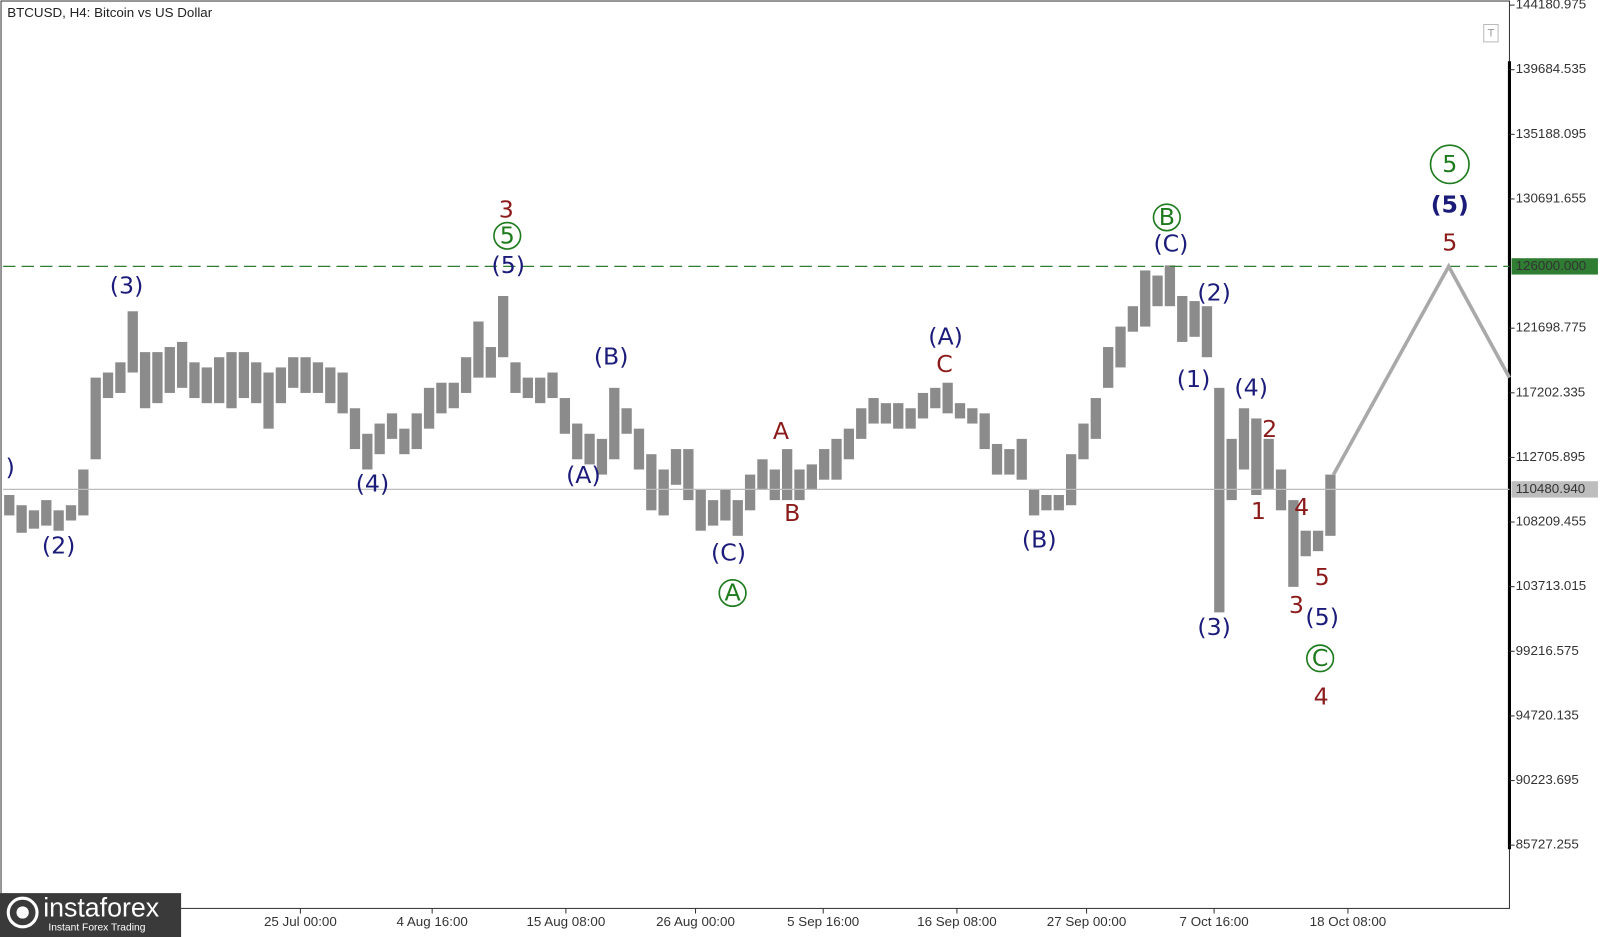  I want to click on wave-label: B, so click(1167, 217).